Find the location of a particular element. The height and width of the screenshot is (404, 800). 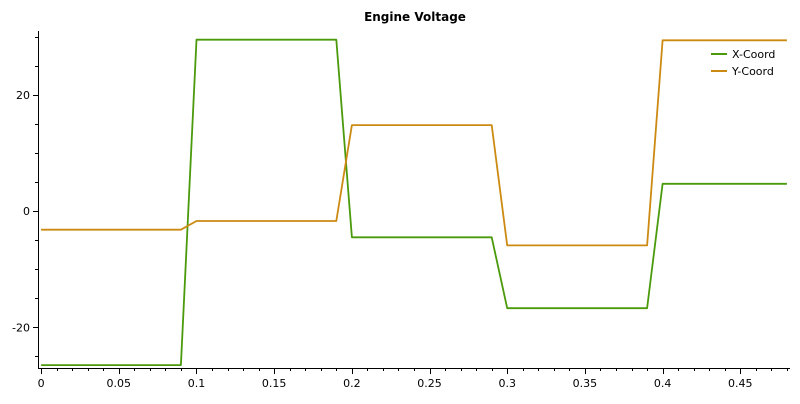

y-tick-label: -20 is located at coordinates (21, 327).